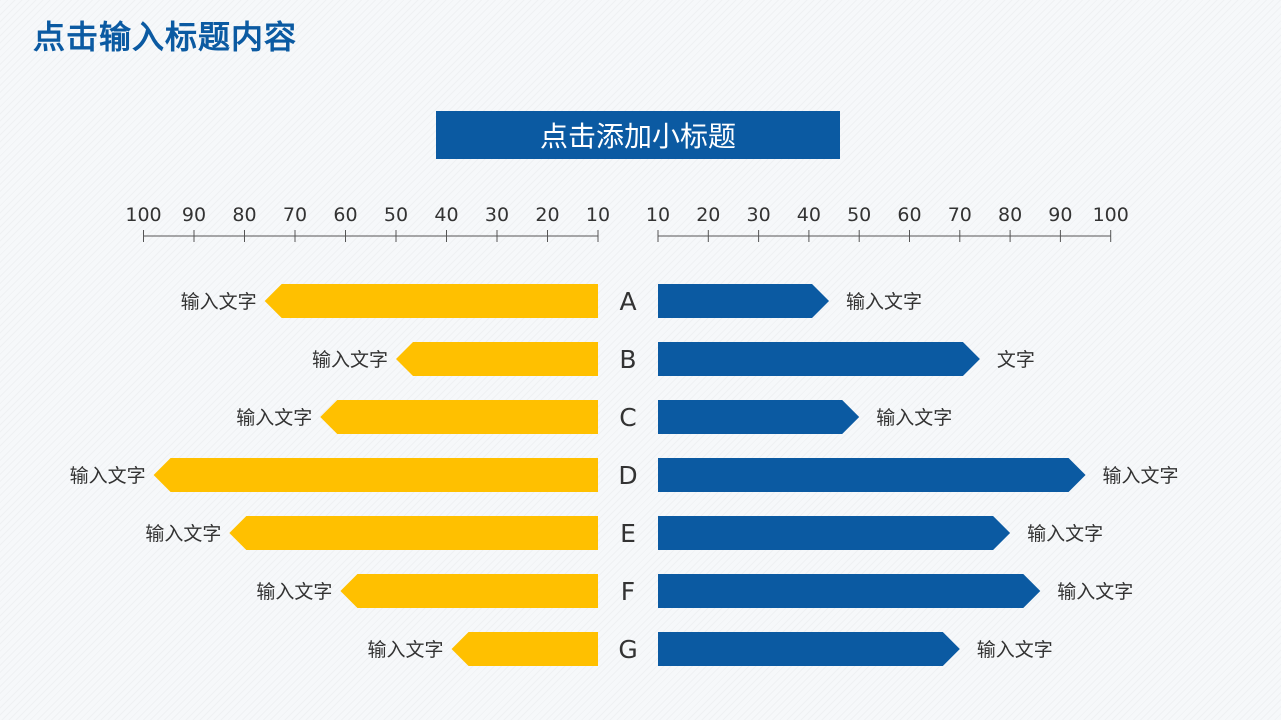 Image resolution: width=1281 pixels, height=720 pixels. Describe the element at coordinates (396, 215) in the screenshot. I see `left-axis-tick-label: 50` at that location.